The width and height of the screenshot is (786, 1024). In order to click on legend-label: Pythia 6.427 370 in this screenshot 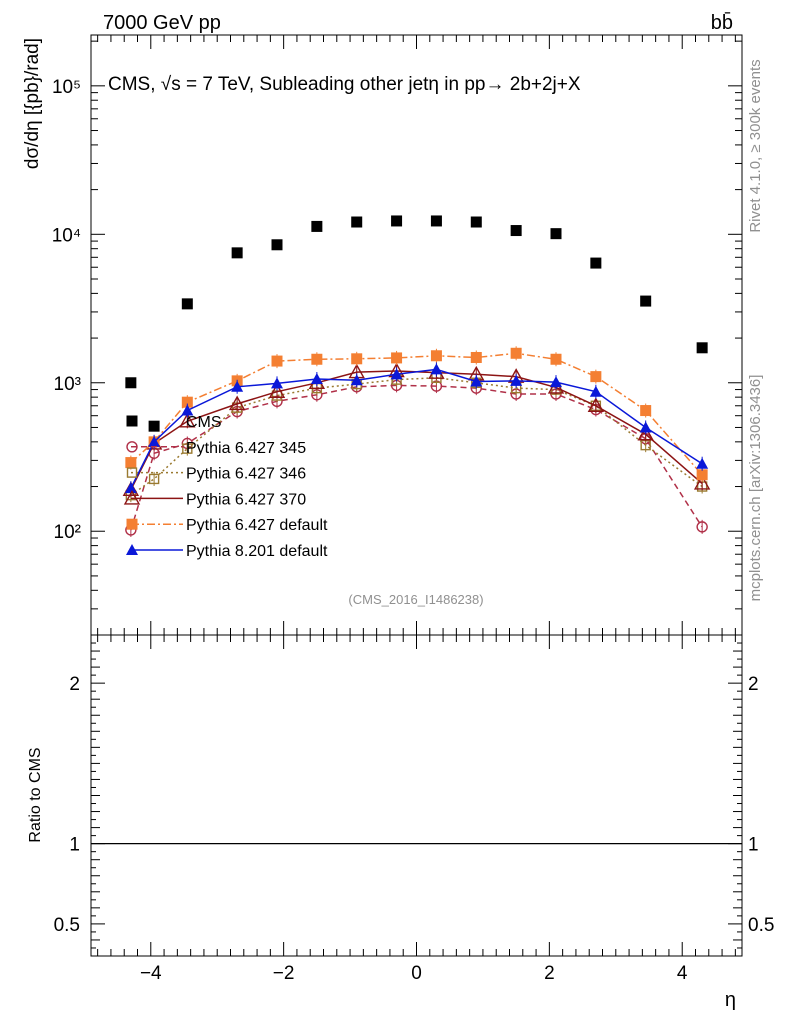, I will do `click(246, 499)`.